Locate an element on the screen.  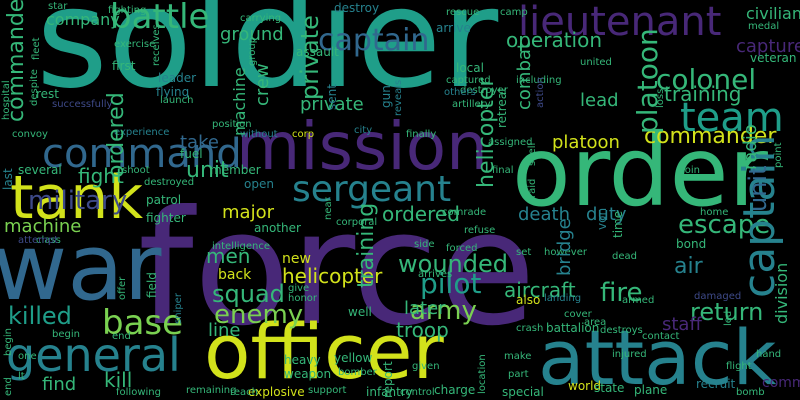
word-join: including is located at coordinates (539, 80).